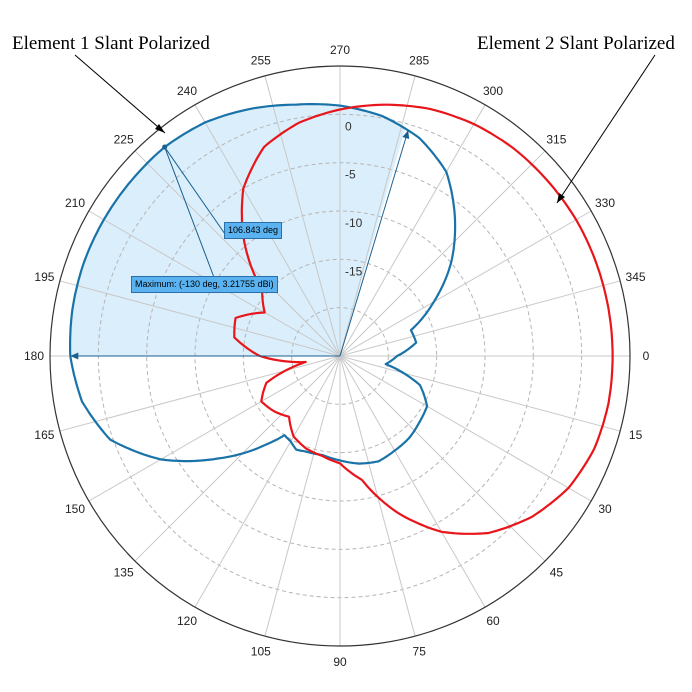  Describe the element at coordinates (561, 198) in the screenshot. I see `annotation-element2-arrowhead` at that location.